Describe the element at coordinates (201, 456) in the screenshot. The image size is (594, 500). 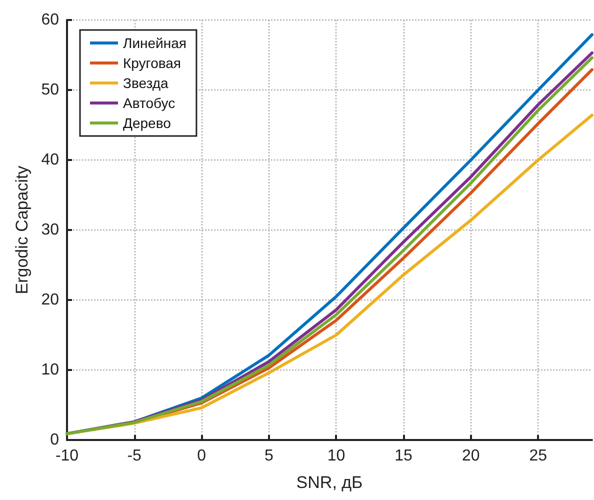
I see `x-tick-label: 0` at that location.